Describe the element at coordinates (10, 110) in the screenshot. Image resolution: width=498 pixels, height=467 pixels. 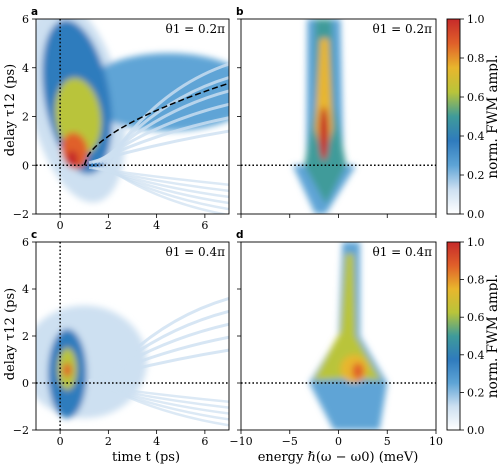
I see `y-axis-label-panel-a: delay τ12 (ps)` at that location.